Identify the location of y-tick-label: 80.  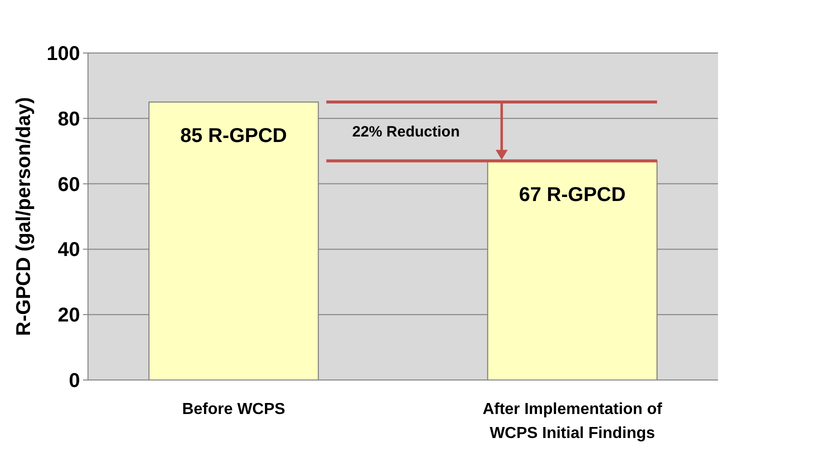
(69, 119).